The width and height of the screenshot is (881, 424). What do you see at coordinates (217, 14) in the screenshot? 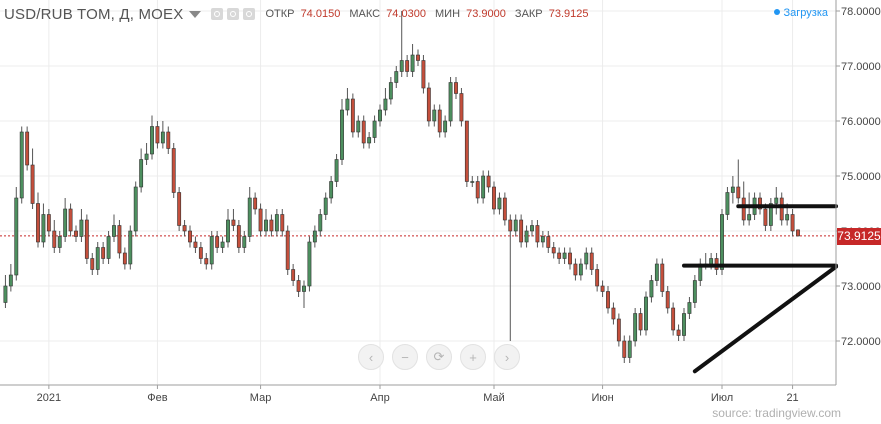
I see `eye-icon` at bounding box center [217, 14].